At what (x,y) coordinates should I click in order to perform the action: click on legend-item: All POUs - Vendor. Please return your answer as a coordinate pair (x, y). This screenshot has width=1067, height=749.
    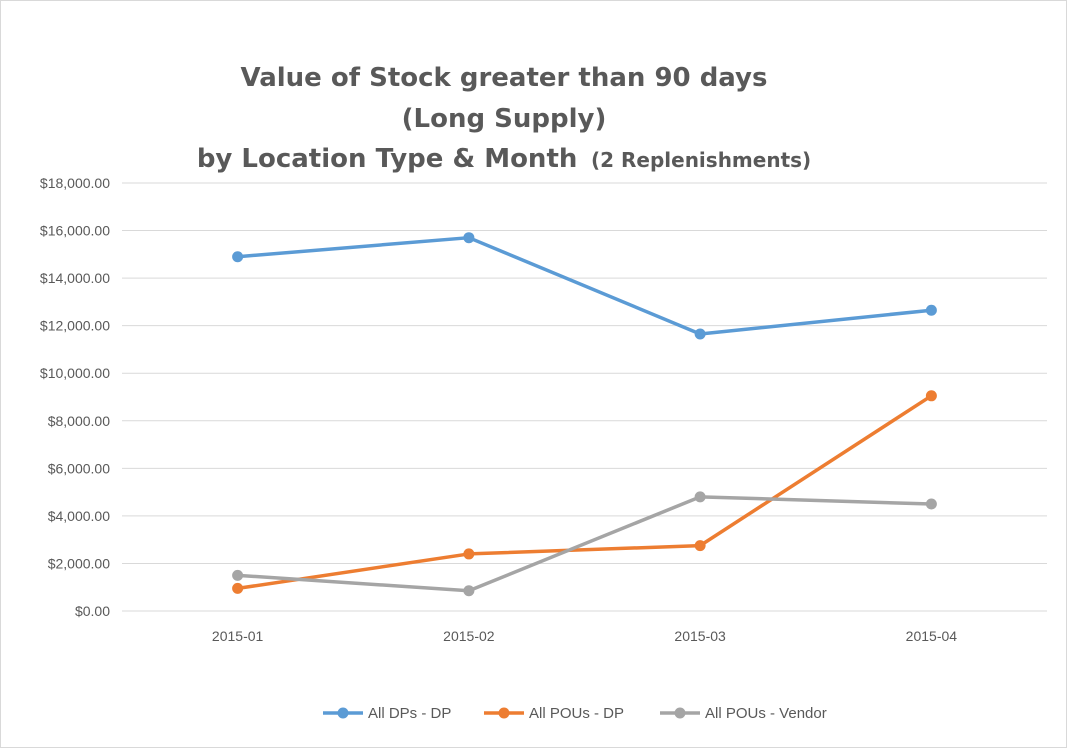
    Looking at the image, I should click on (743, 713).